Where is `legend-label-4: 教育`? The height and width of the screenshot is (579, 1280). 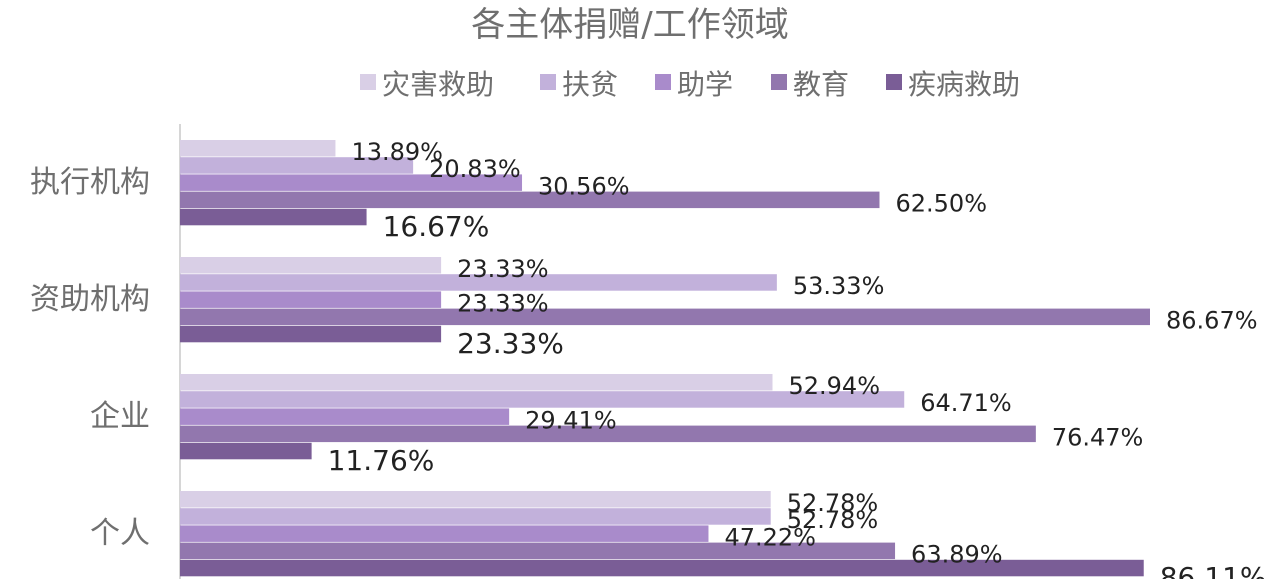
legend-label-4: 教育 is located at coordinates (821, 84).